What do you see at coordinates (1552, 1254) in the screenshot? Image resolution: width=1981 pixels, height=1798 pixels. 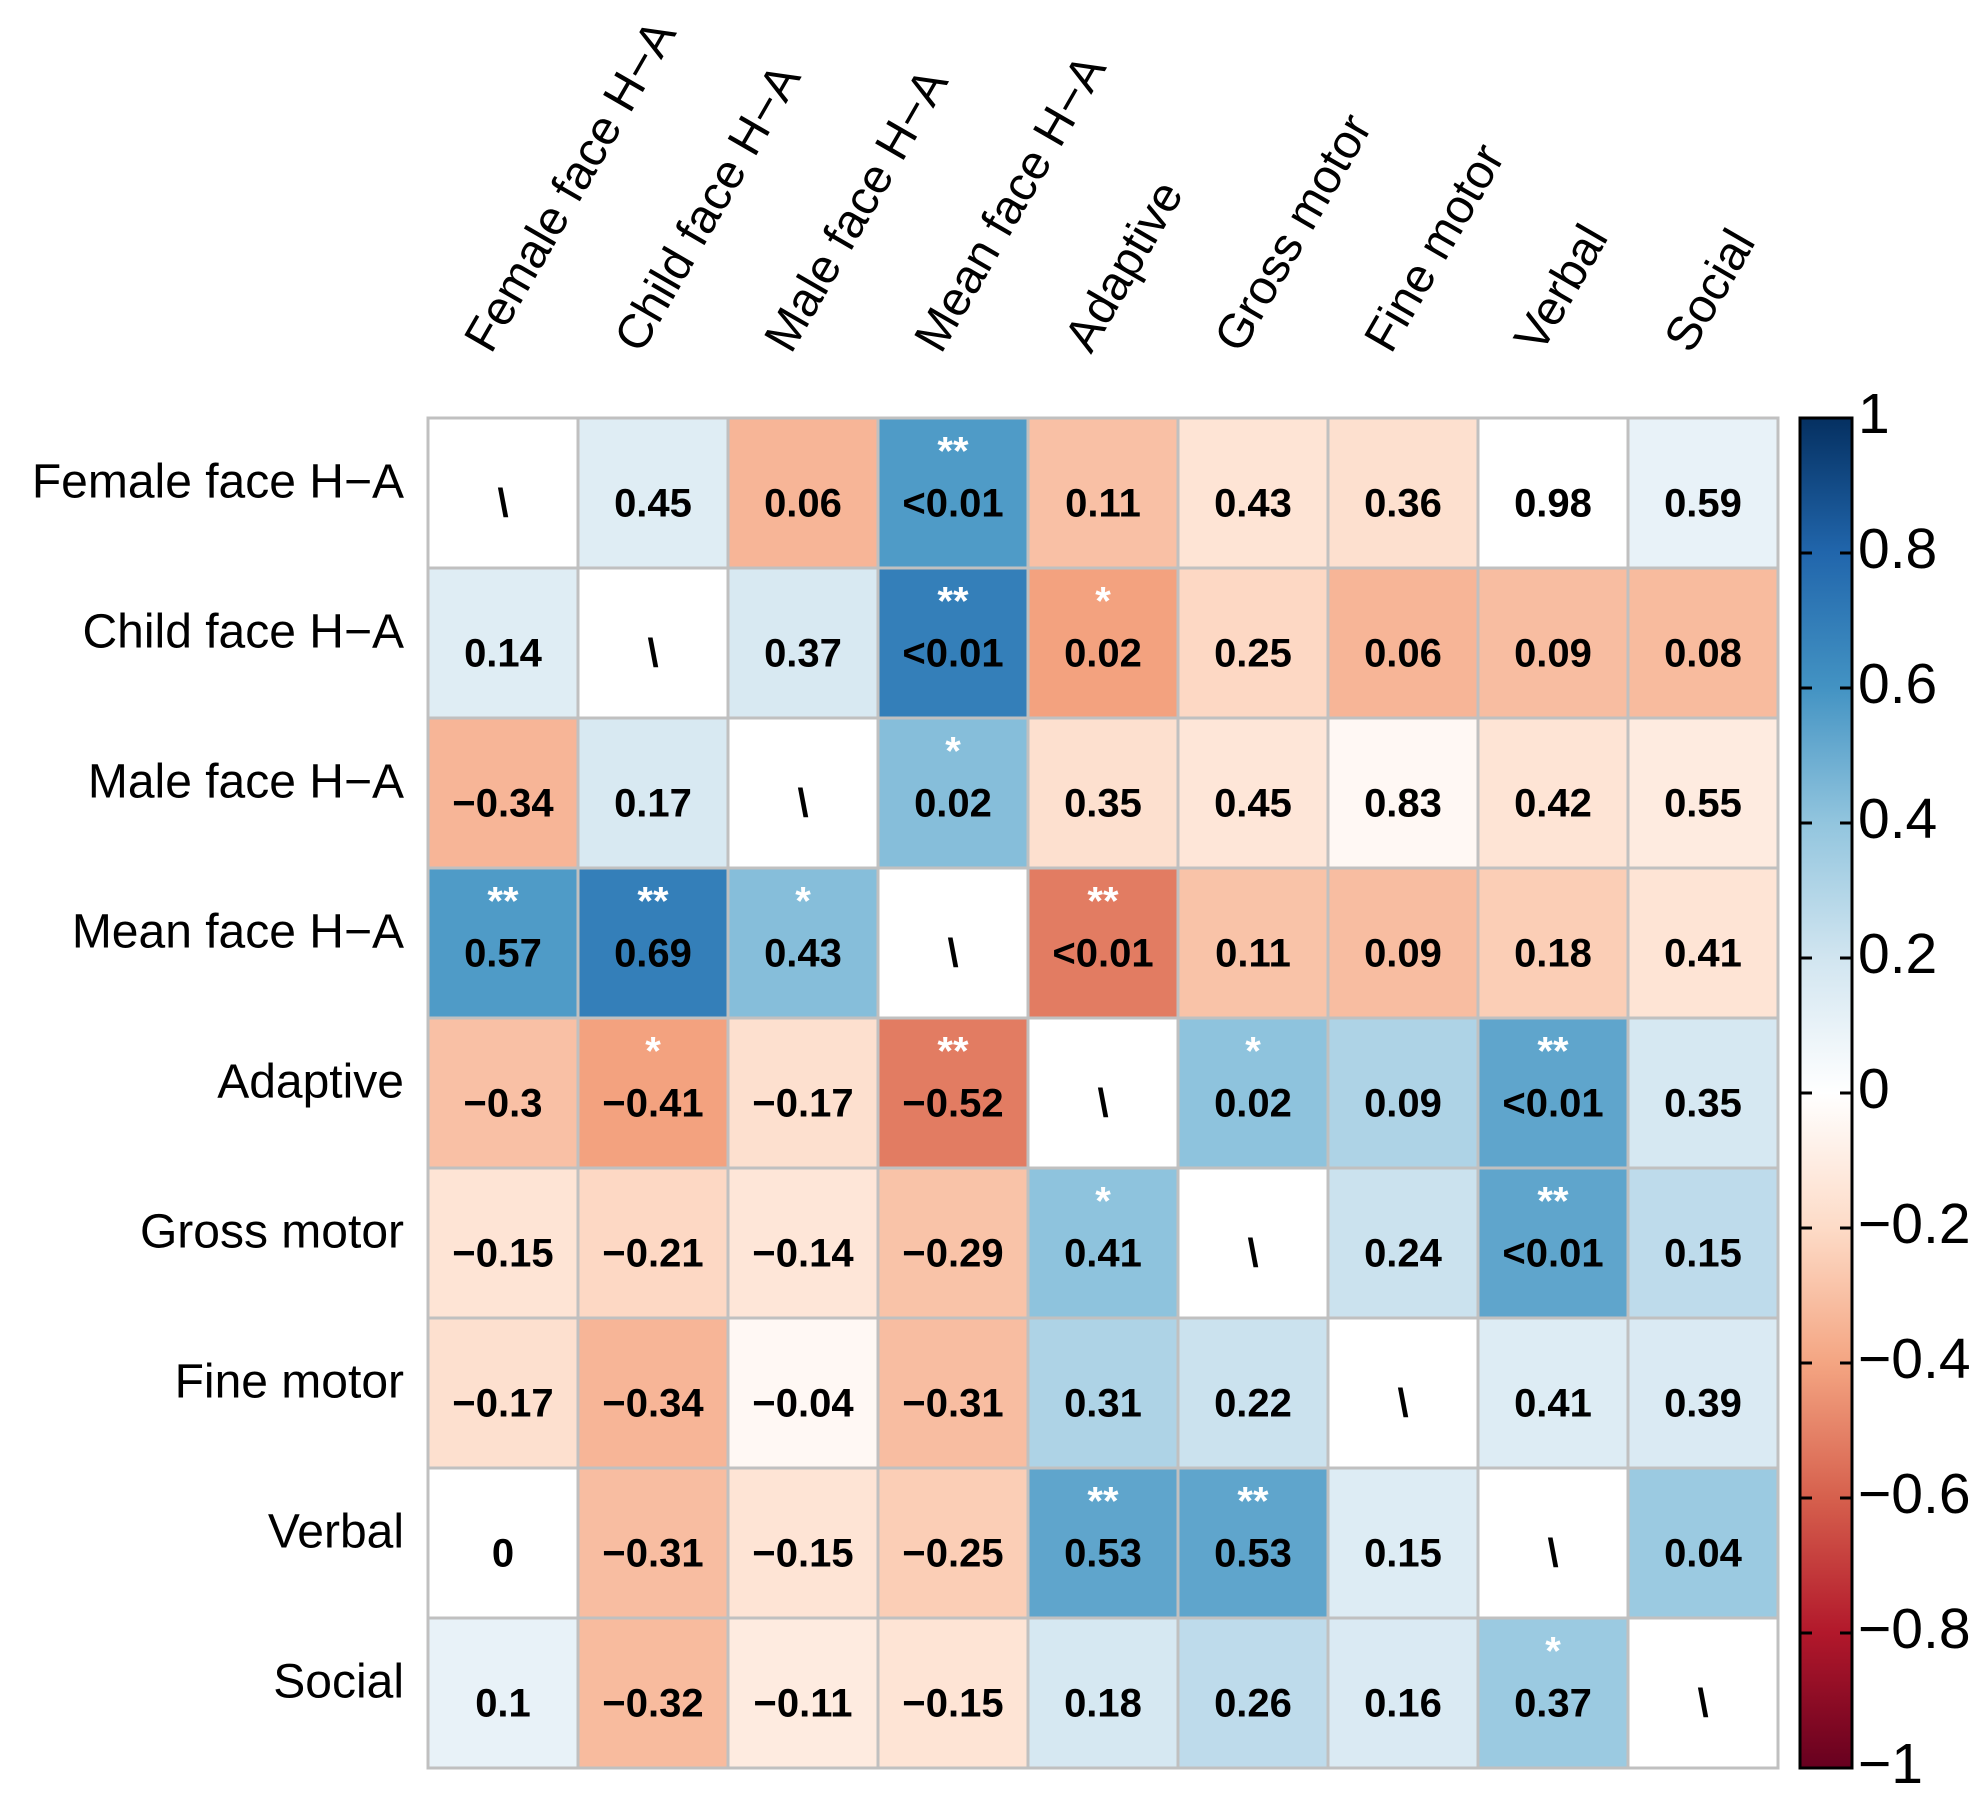 I see `cell-label: <0.01` at bounding box center [1552, 1254].